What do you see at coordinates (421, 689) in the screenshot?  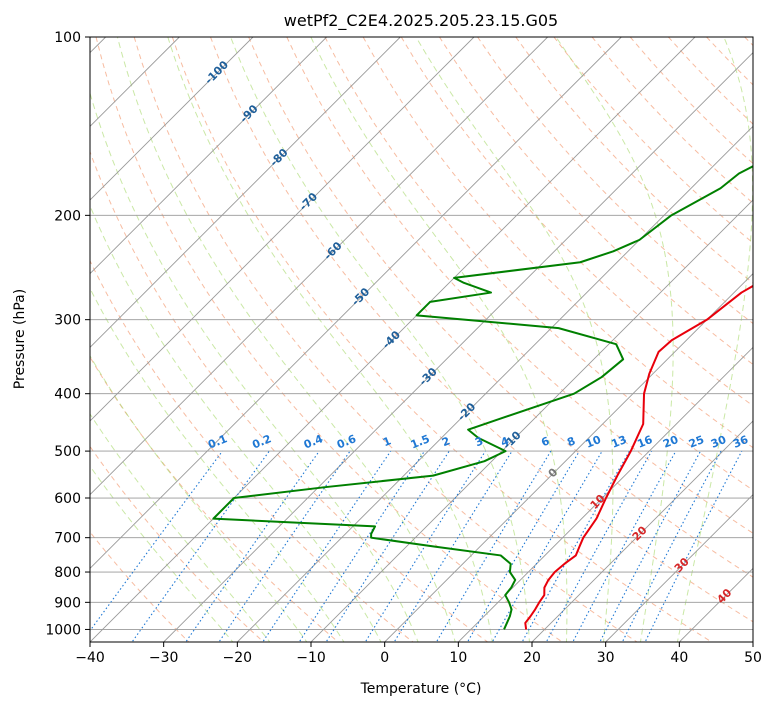 I see `x-axis-label: Temperature (°C)` at bounding box center [421, 689].